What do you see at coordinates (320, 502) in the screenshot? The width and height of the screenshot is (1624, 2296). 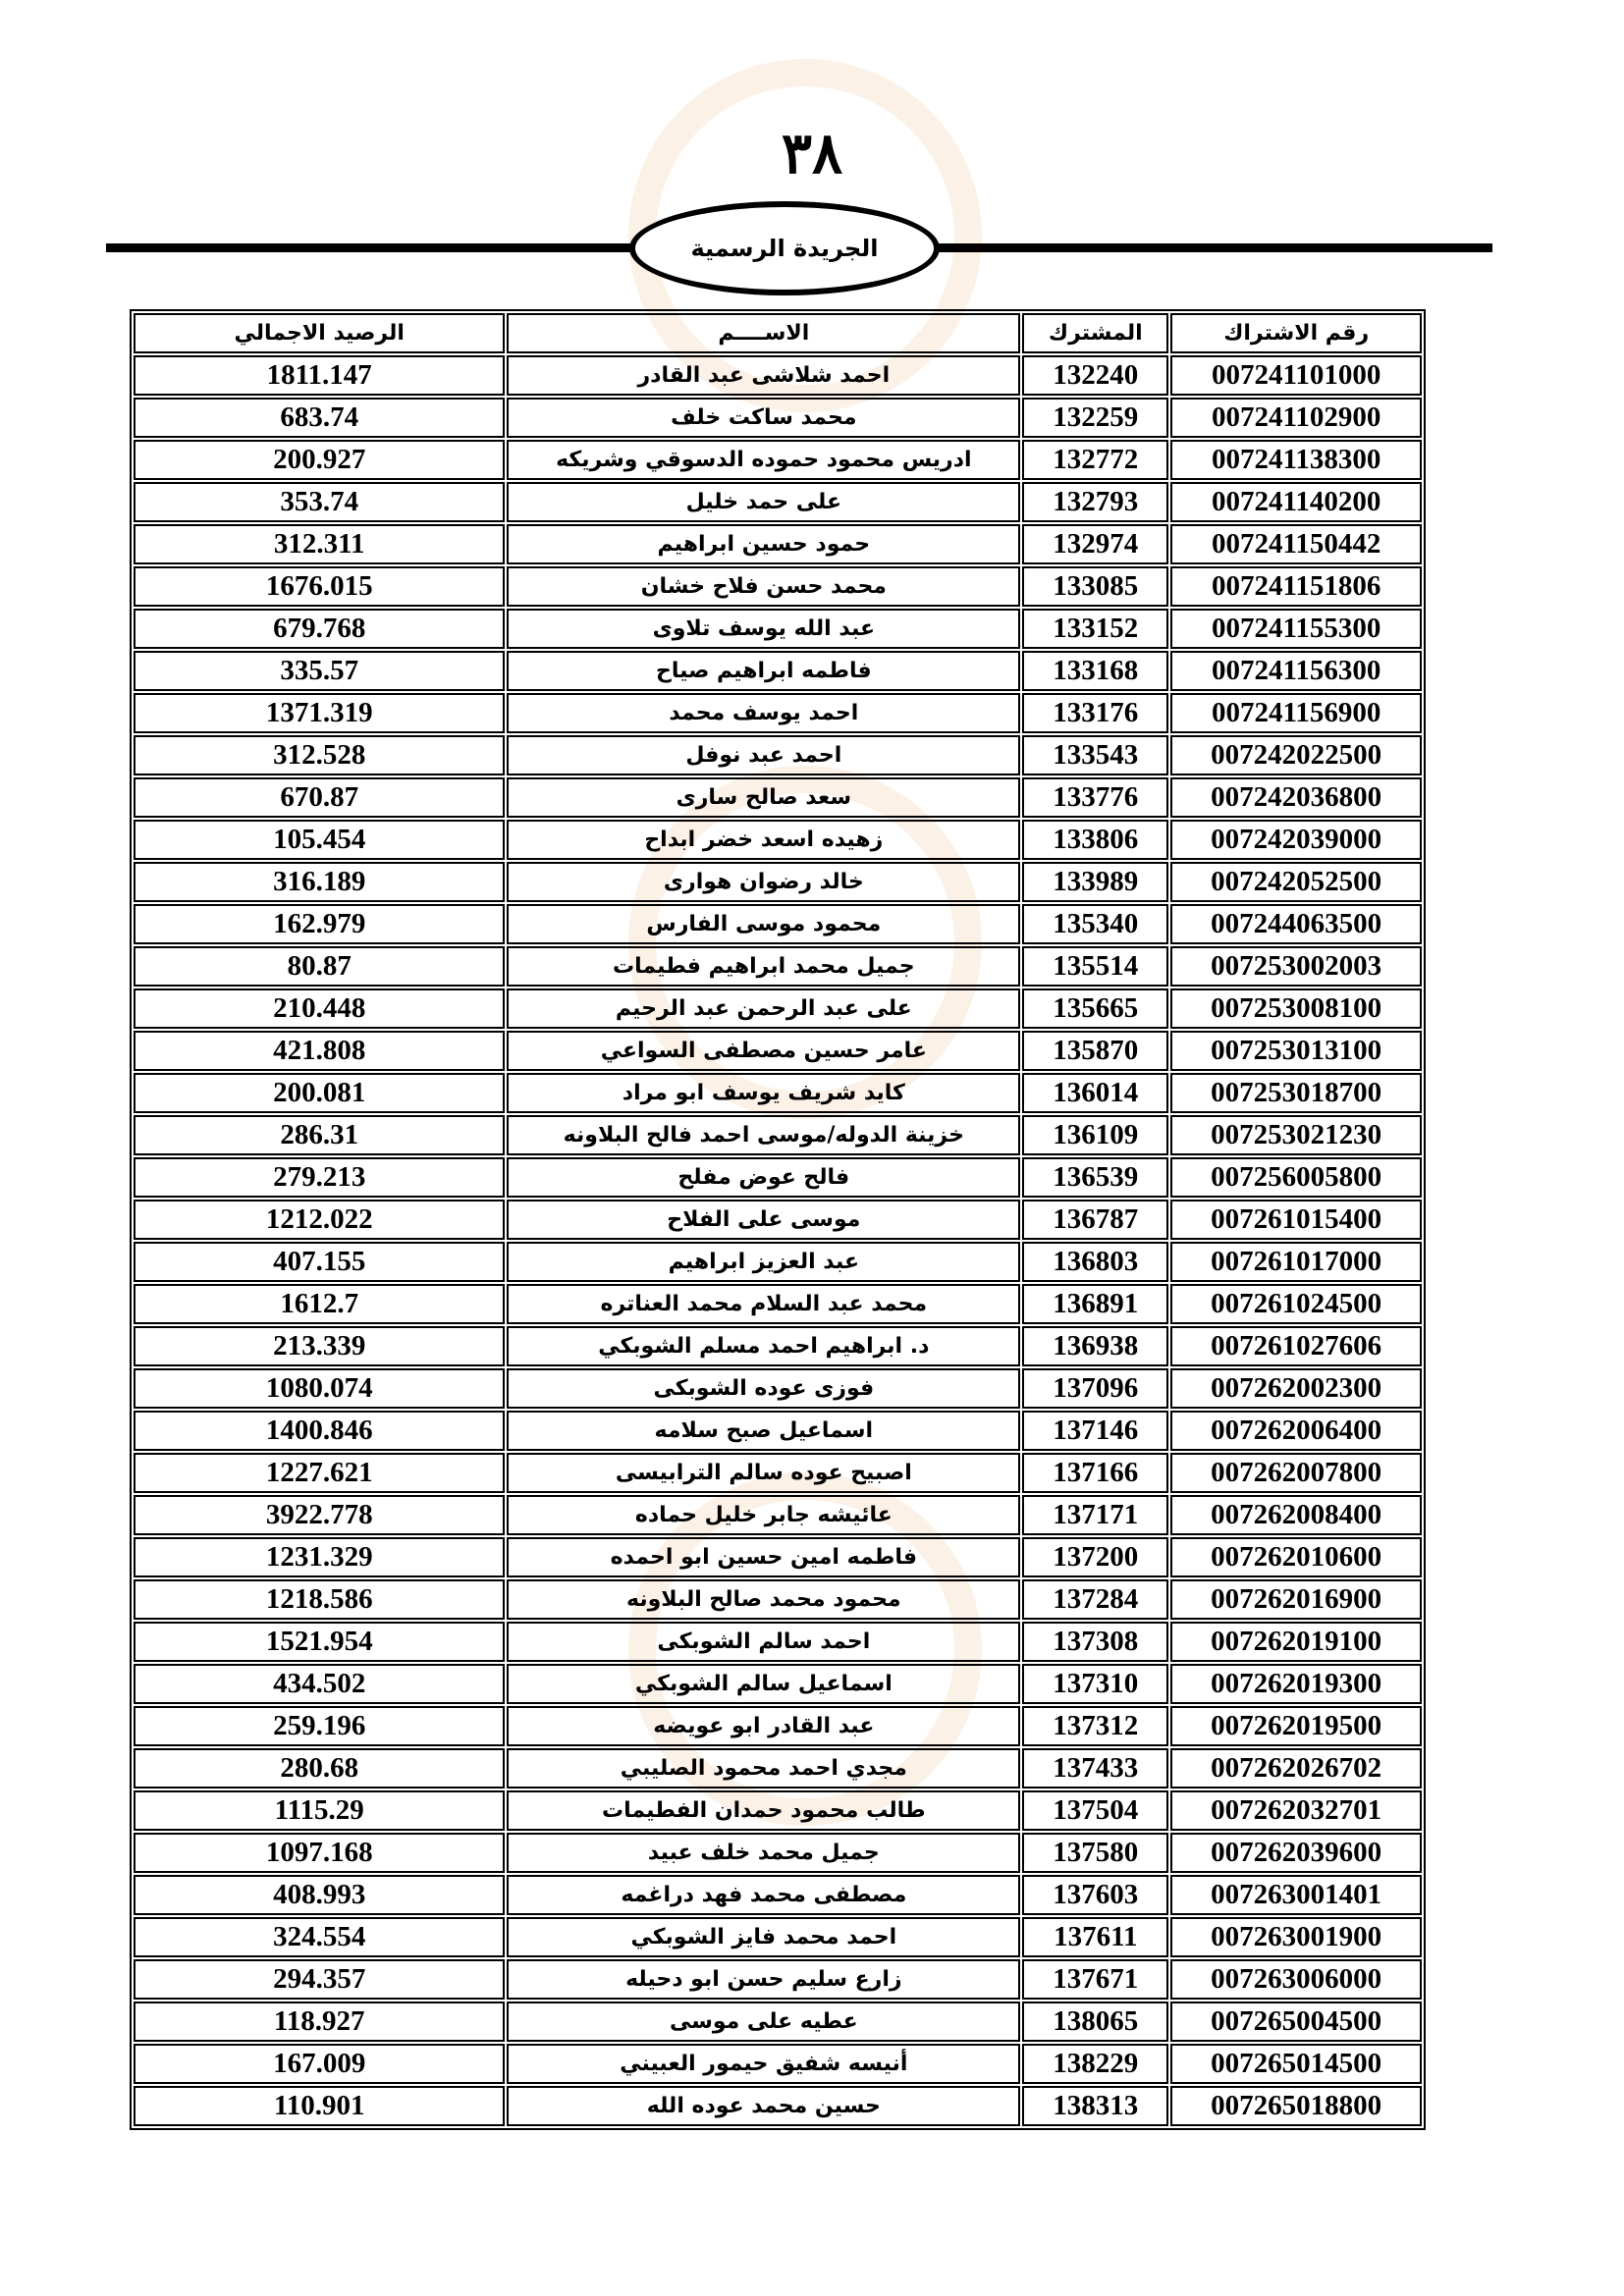 I see `balance-cell: 353.74` at bounding box center [320, 502].